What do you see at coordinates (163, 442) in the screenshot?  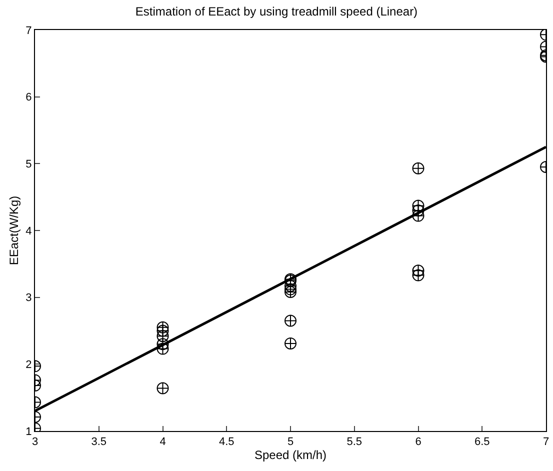 I see `x-tick-label: 4` at bounding box center [163, 442].